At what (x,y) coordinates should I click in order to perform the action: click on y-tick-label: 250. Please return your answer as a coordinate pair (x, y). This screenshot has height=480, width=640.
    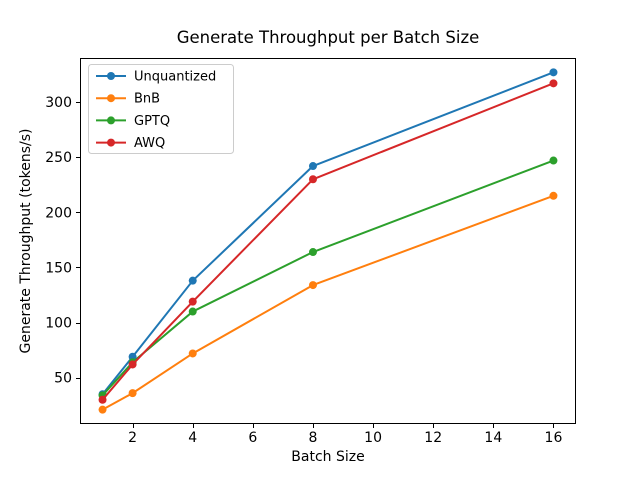
    Looking at the image, I should click on (58, 158).